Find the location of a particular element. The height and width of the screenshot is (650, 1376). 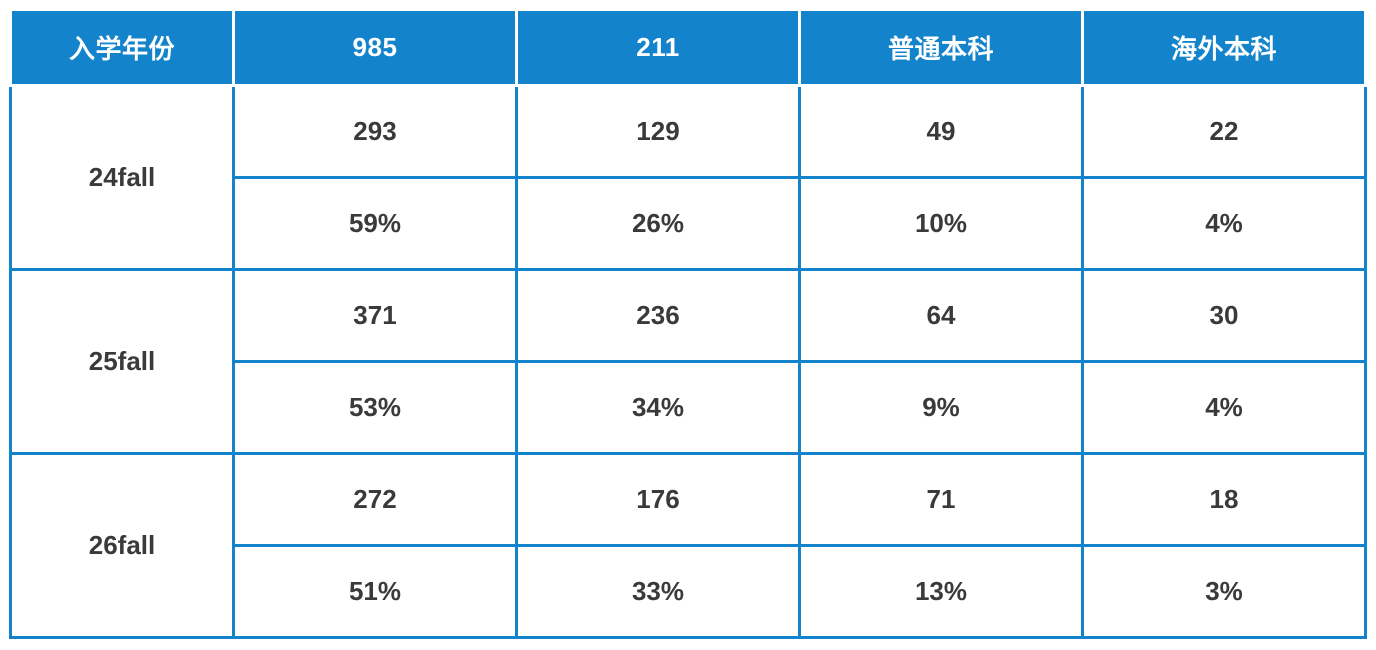

percent-cell-25fall-overseas: 4% is located at coordinates (1224, 407).